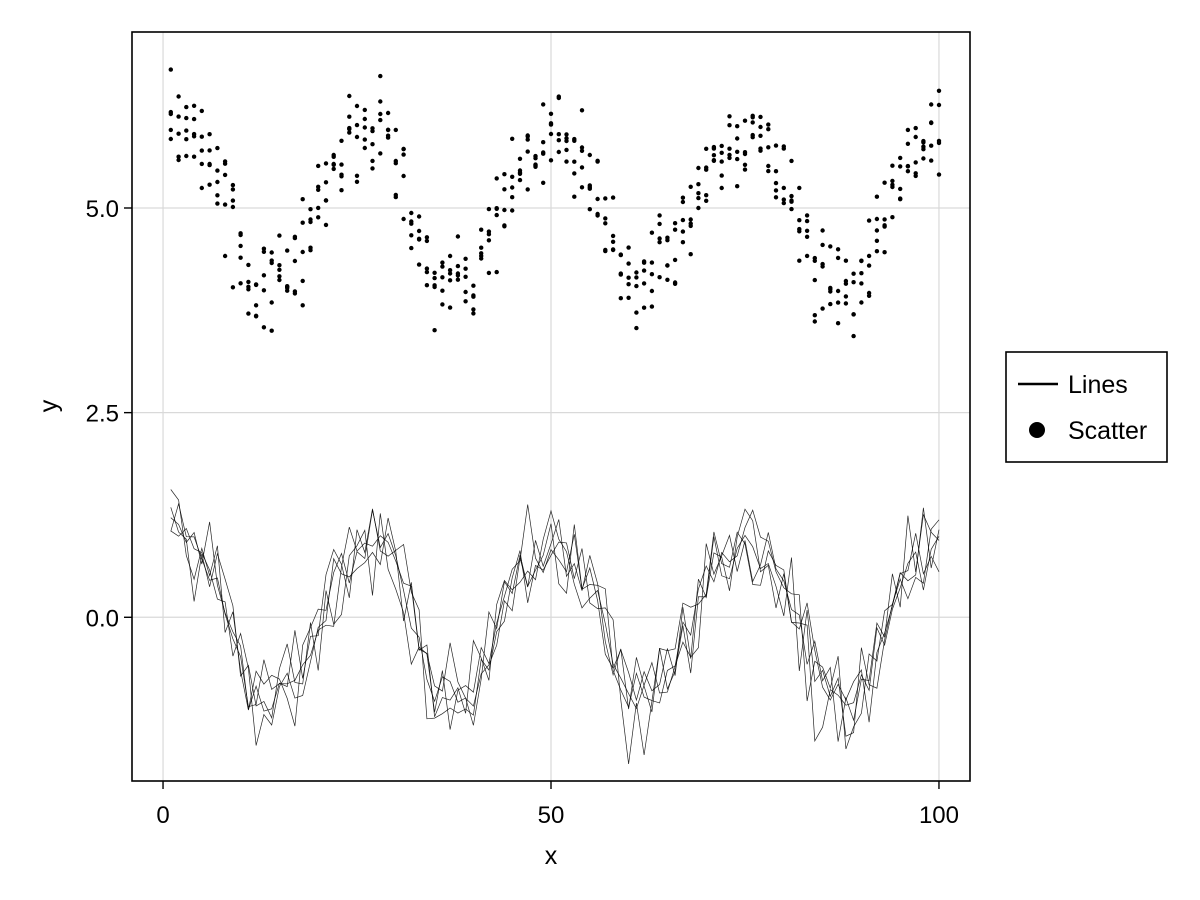 The height and width of the screenshot is (900, 1200). What do you see at coordinates (102, 209) in the screenshot?
I see `y-tick-label: 5.0` at bounding box center [102, 209].